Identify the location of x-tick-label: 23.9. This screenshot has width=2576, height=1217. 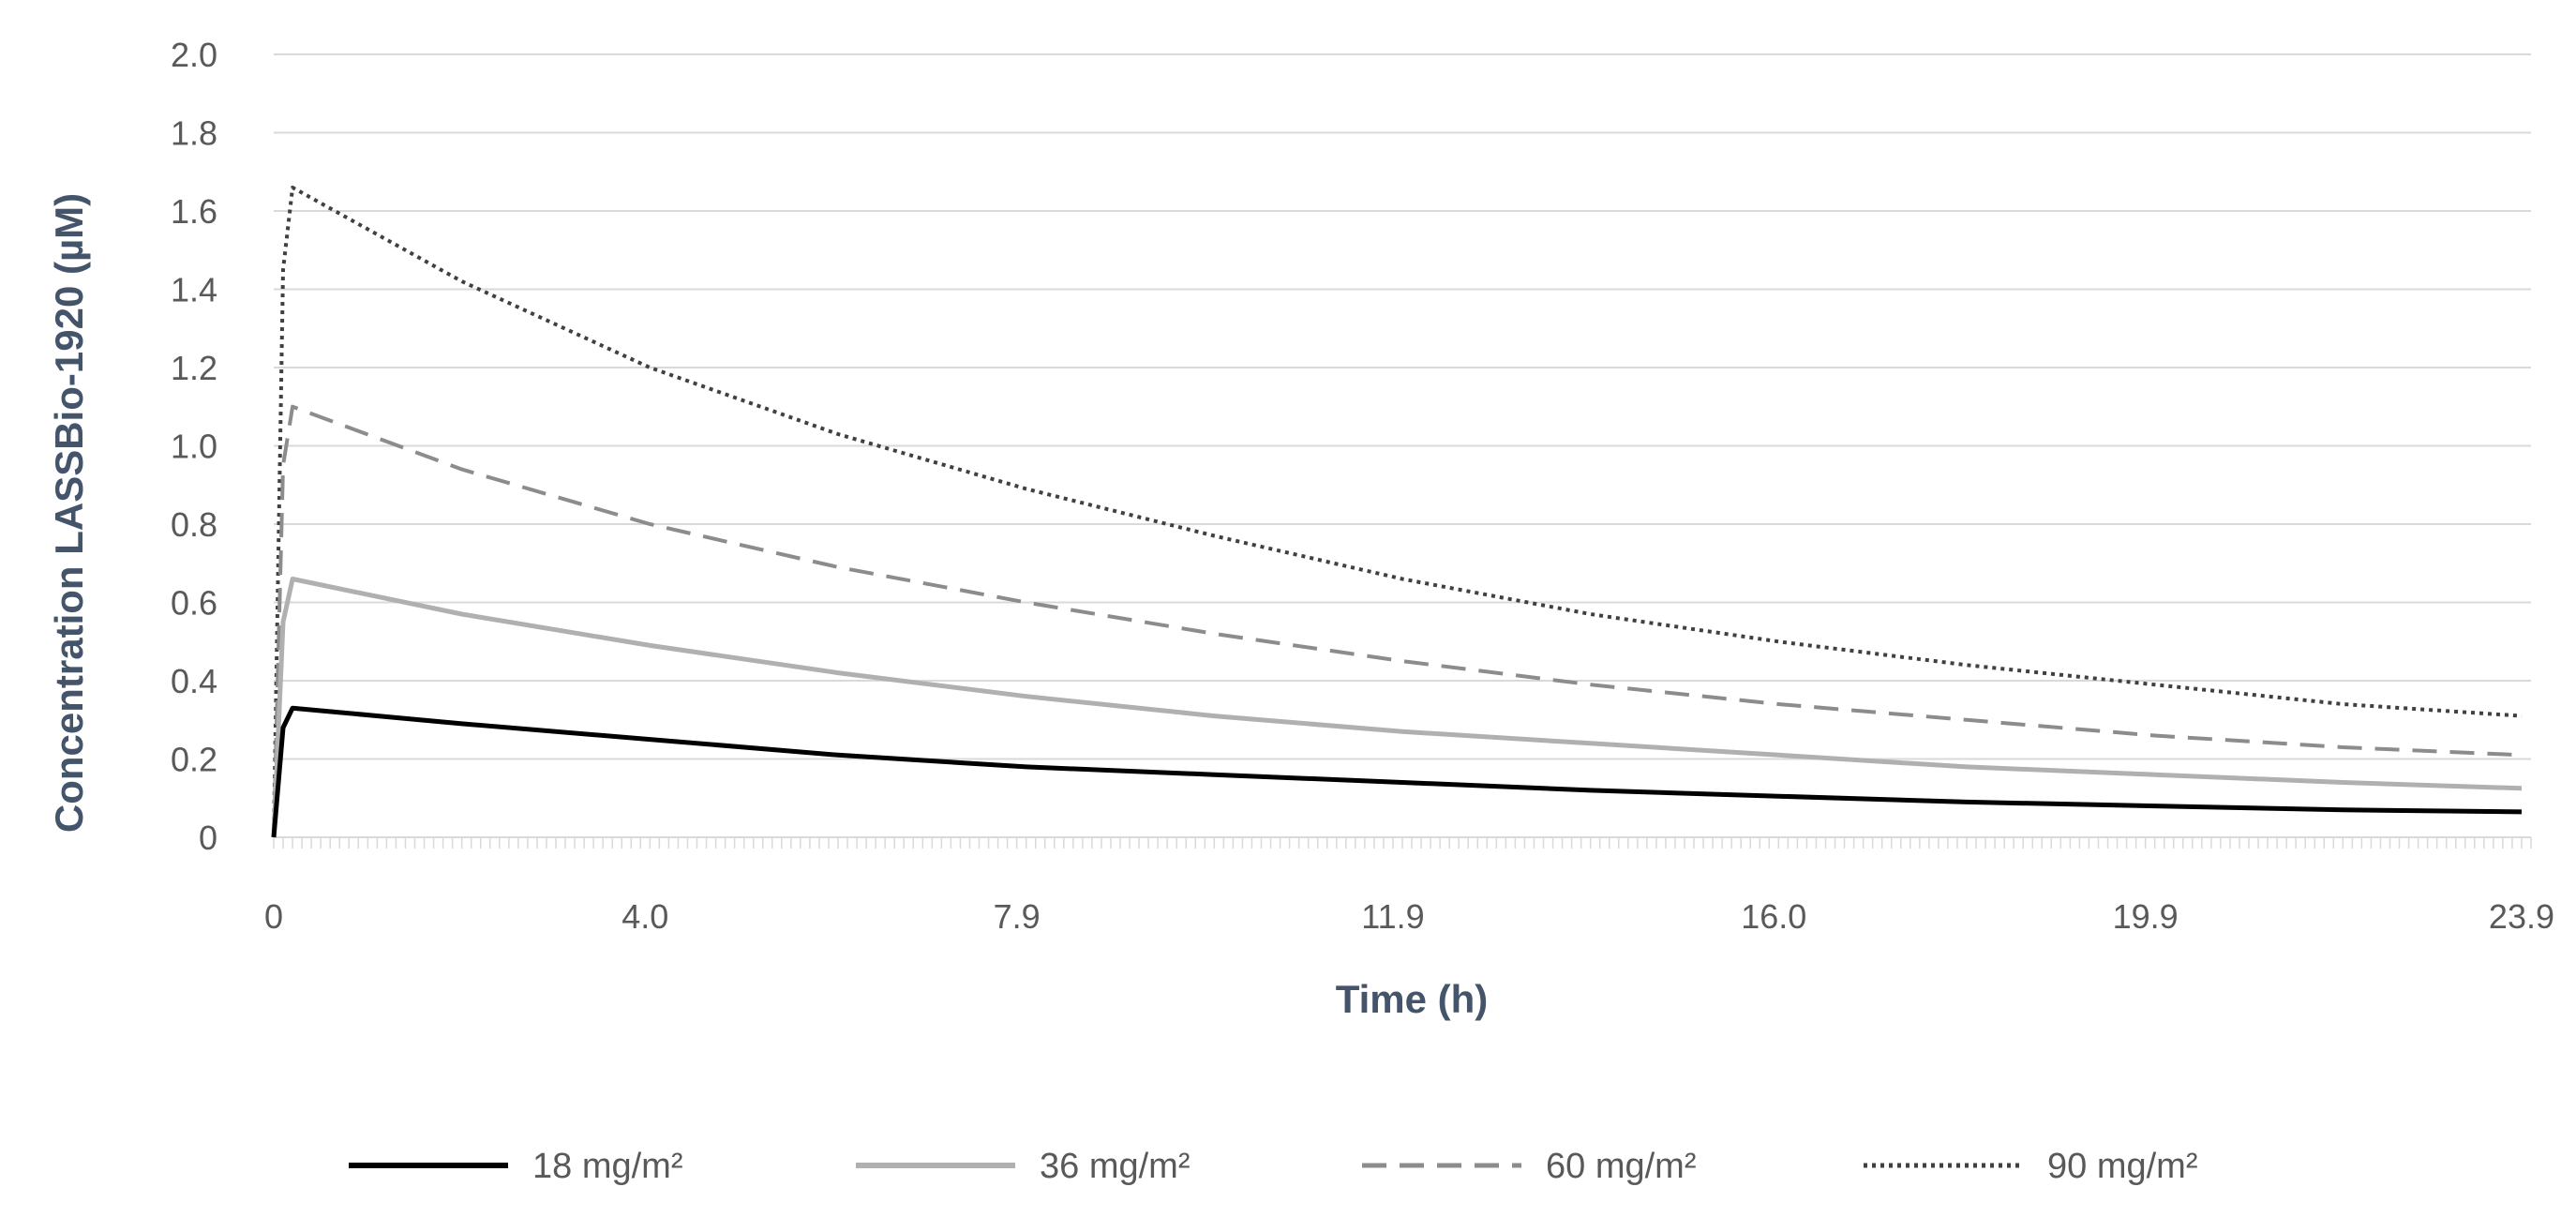
(2522, 916).